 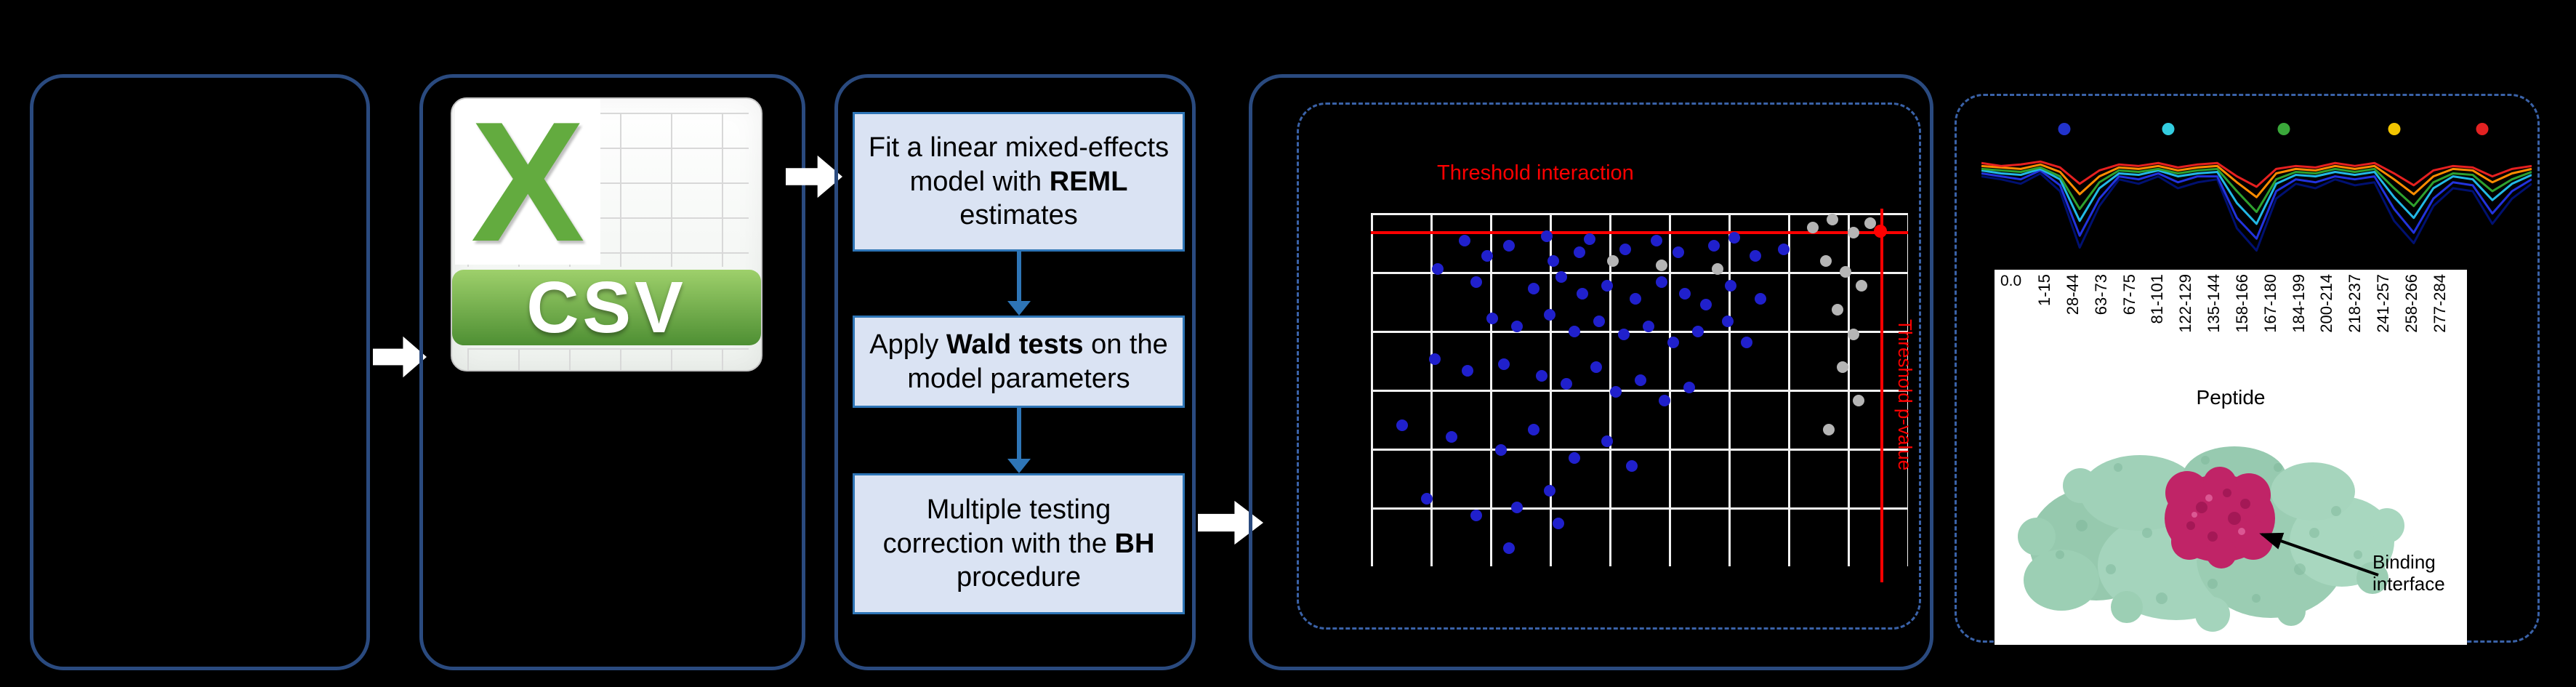 I want to click on profile-line-red, so click(x=2256, y=174).